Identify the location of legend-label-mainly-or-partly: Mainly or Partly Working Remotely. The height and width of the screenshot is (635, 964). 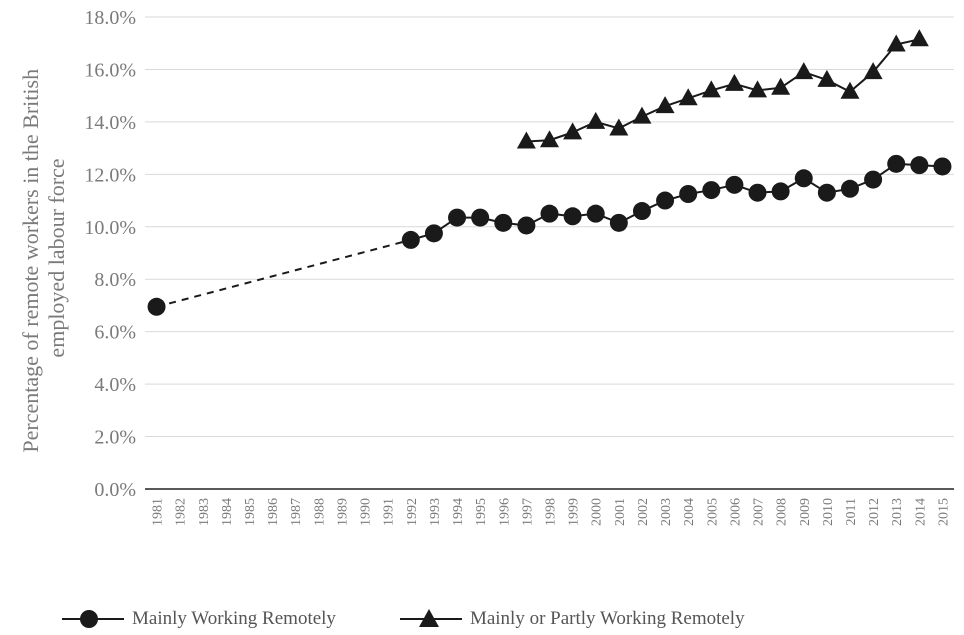
(607, 618).